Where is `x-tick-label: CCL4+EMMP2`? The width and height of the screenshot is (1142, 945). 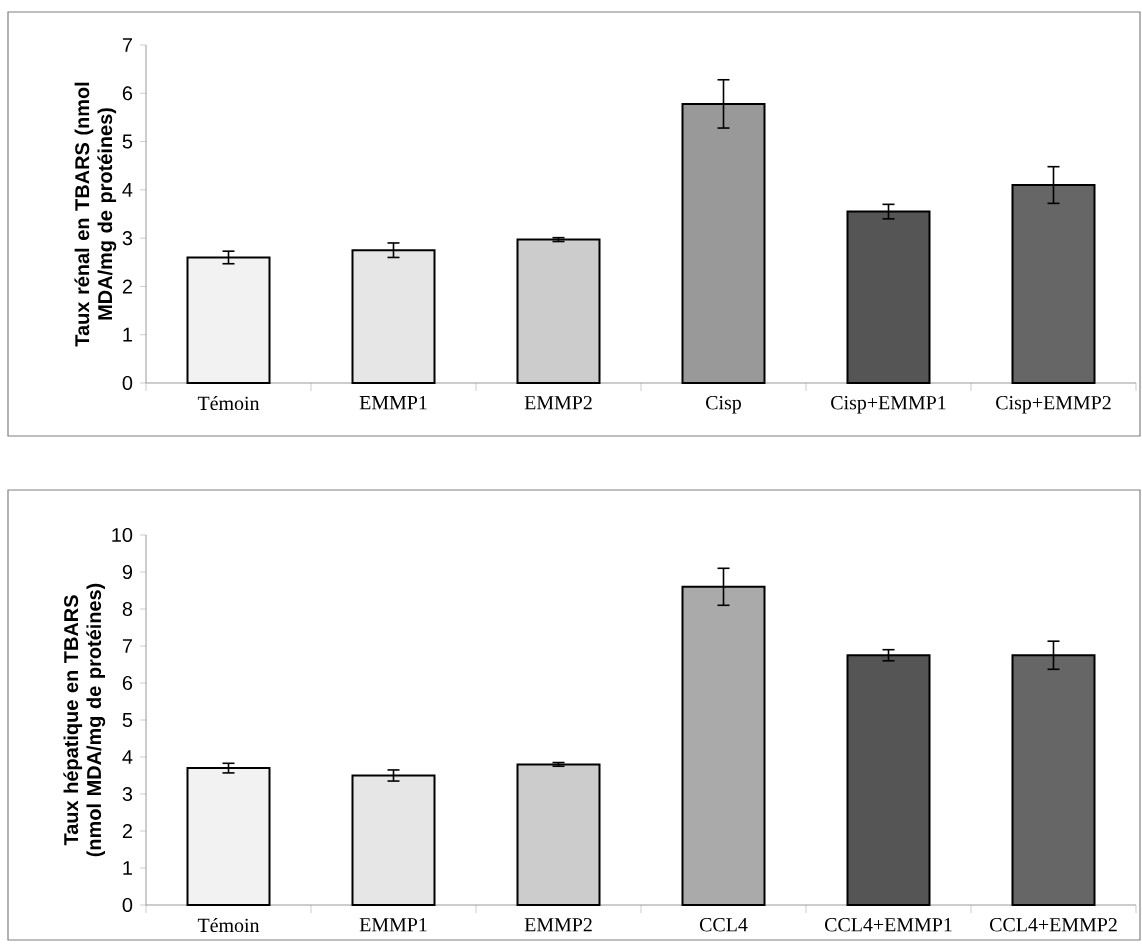
x-tick-label: CCL4+EMMP2 is located at coordinates (1053, 925).